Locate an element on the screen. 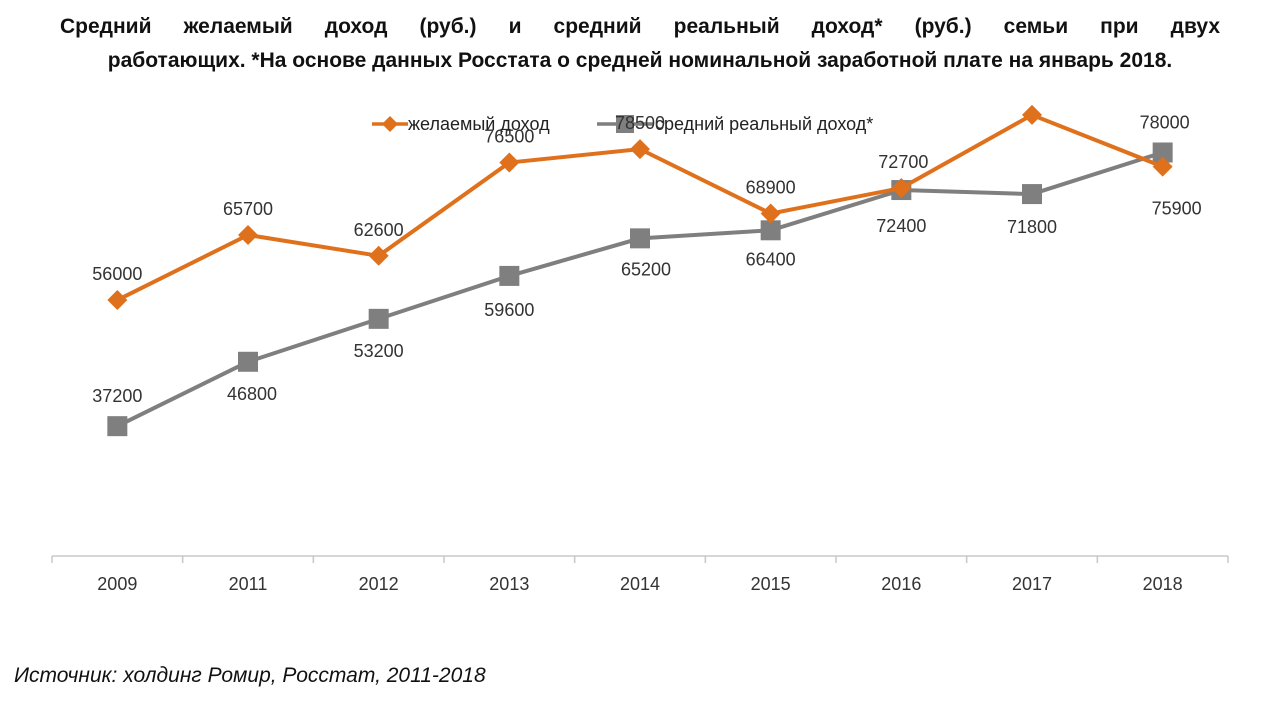  x-tick-label: 2012 is located at coordinates (379, 584).